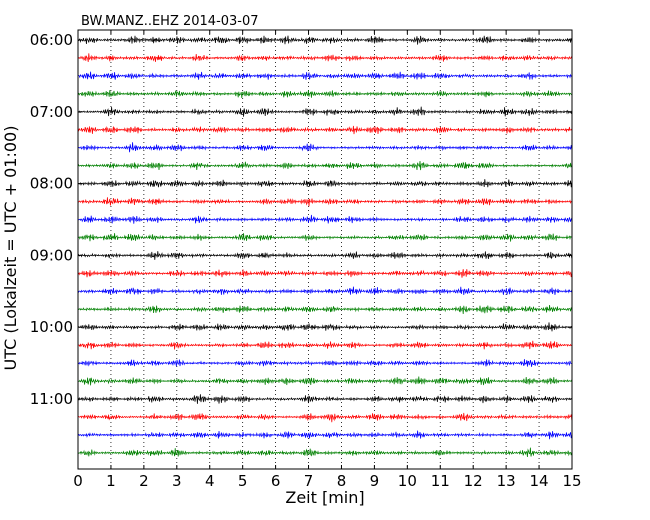 This screenshot has height=520, width=650. Describe the element at coordinates (111, 481) in the screenshot. I see `x-tick-label: 1` at that location.